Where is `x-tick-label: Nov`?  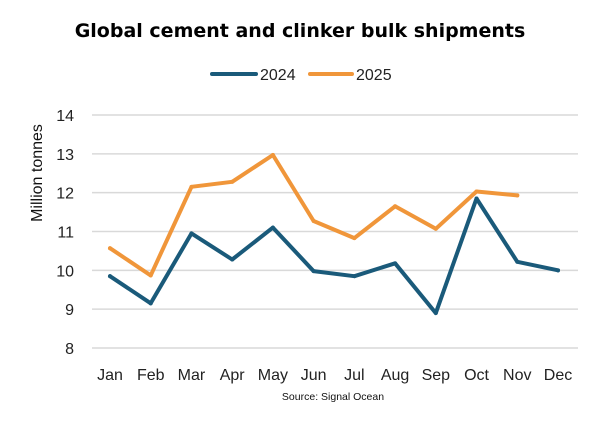 x-tick-label: Nov is located at coordinates (517, 375).